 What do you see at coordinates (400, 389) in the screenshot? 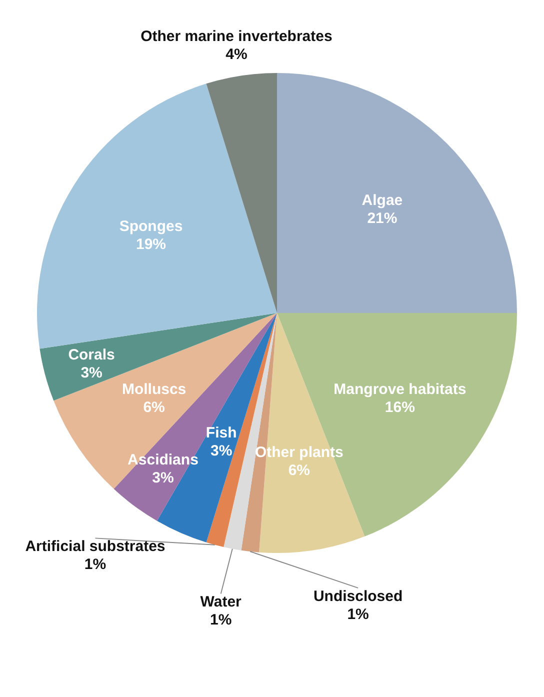
I see `slice-label: Mangrove habitats` at bounding box center [400, 389].